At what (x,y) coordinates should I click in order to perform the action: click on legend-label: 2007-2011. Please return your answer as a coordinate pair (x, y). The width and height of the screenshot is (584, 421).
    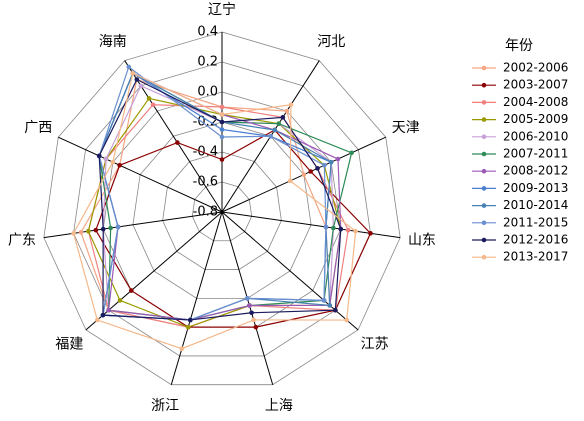
    Looking at the image, I should click on (535, 154).